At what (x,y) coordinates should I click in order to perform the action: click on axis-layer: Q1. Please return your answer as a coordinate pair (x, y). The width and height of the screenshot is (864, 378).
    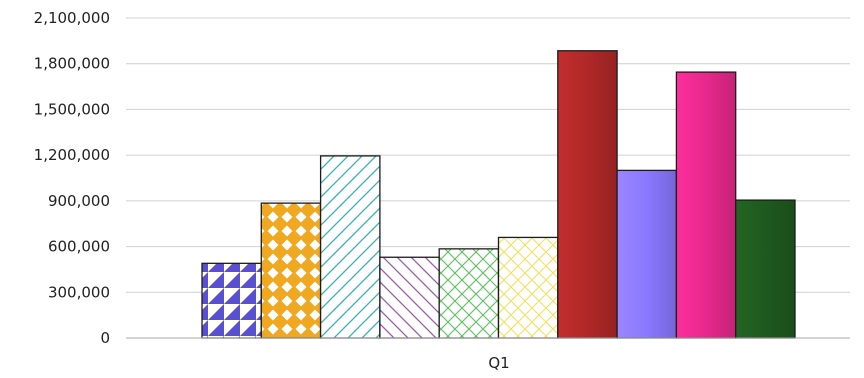
    Looking at the image, I should click on (488, 354).